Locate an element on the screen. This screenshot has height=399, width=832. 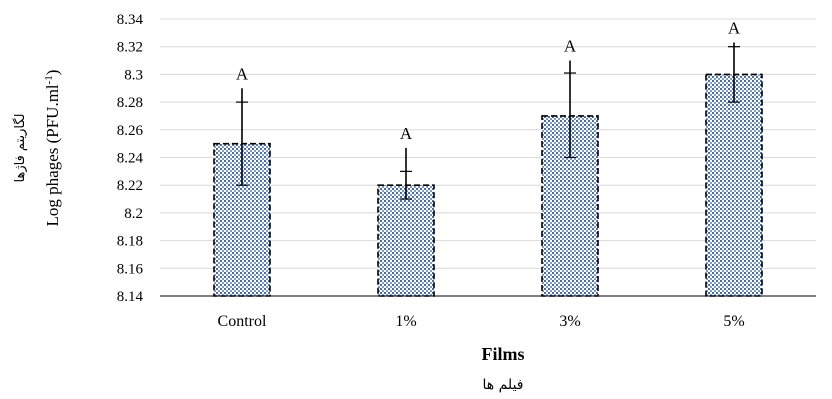
x-tick-label: 1% is located at coordinates (405, 321).